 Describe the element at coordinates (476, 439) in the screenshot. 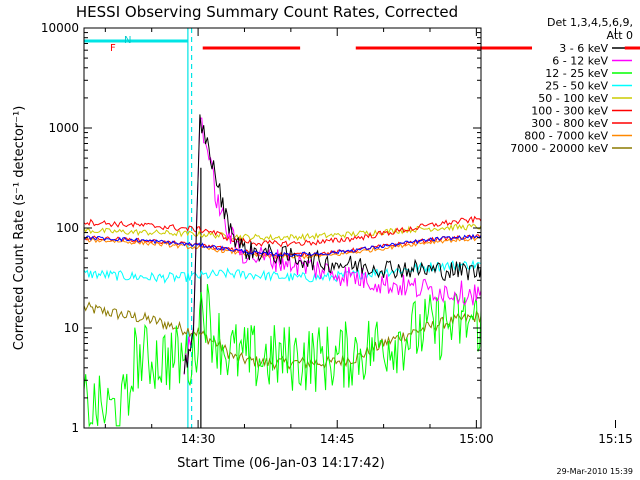

I see `x-tick-label: 15:00` at that location.